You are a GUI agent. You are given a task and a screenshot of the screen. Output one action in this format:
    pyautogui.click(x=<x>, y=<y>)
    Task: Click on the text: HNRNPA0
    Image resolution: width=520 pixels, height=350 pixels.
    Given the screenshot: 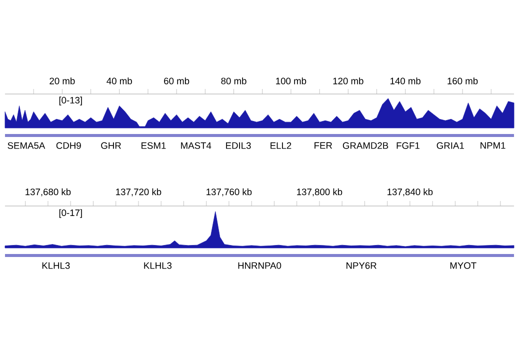 What is the action you would take?
    pyautogui.click(x=260, y=265)
    